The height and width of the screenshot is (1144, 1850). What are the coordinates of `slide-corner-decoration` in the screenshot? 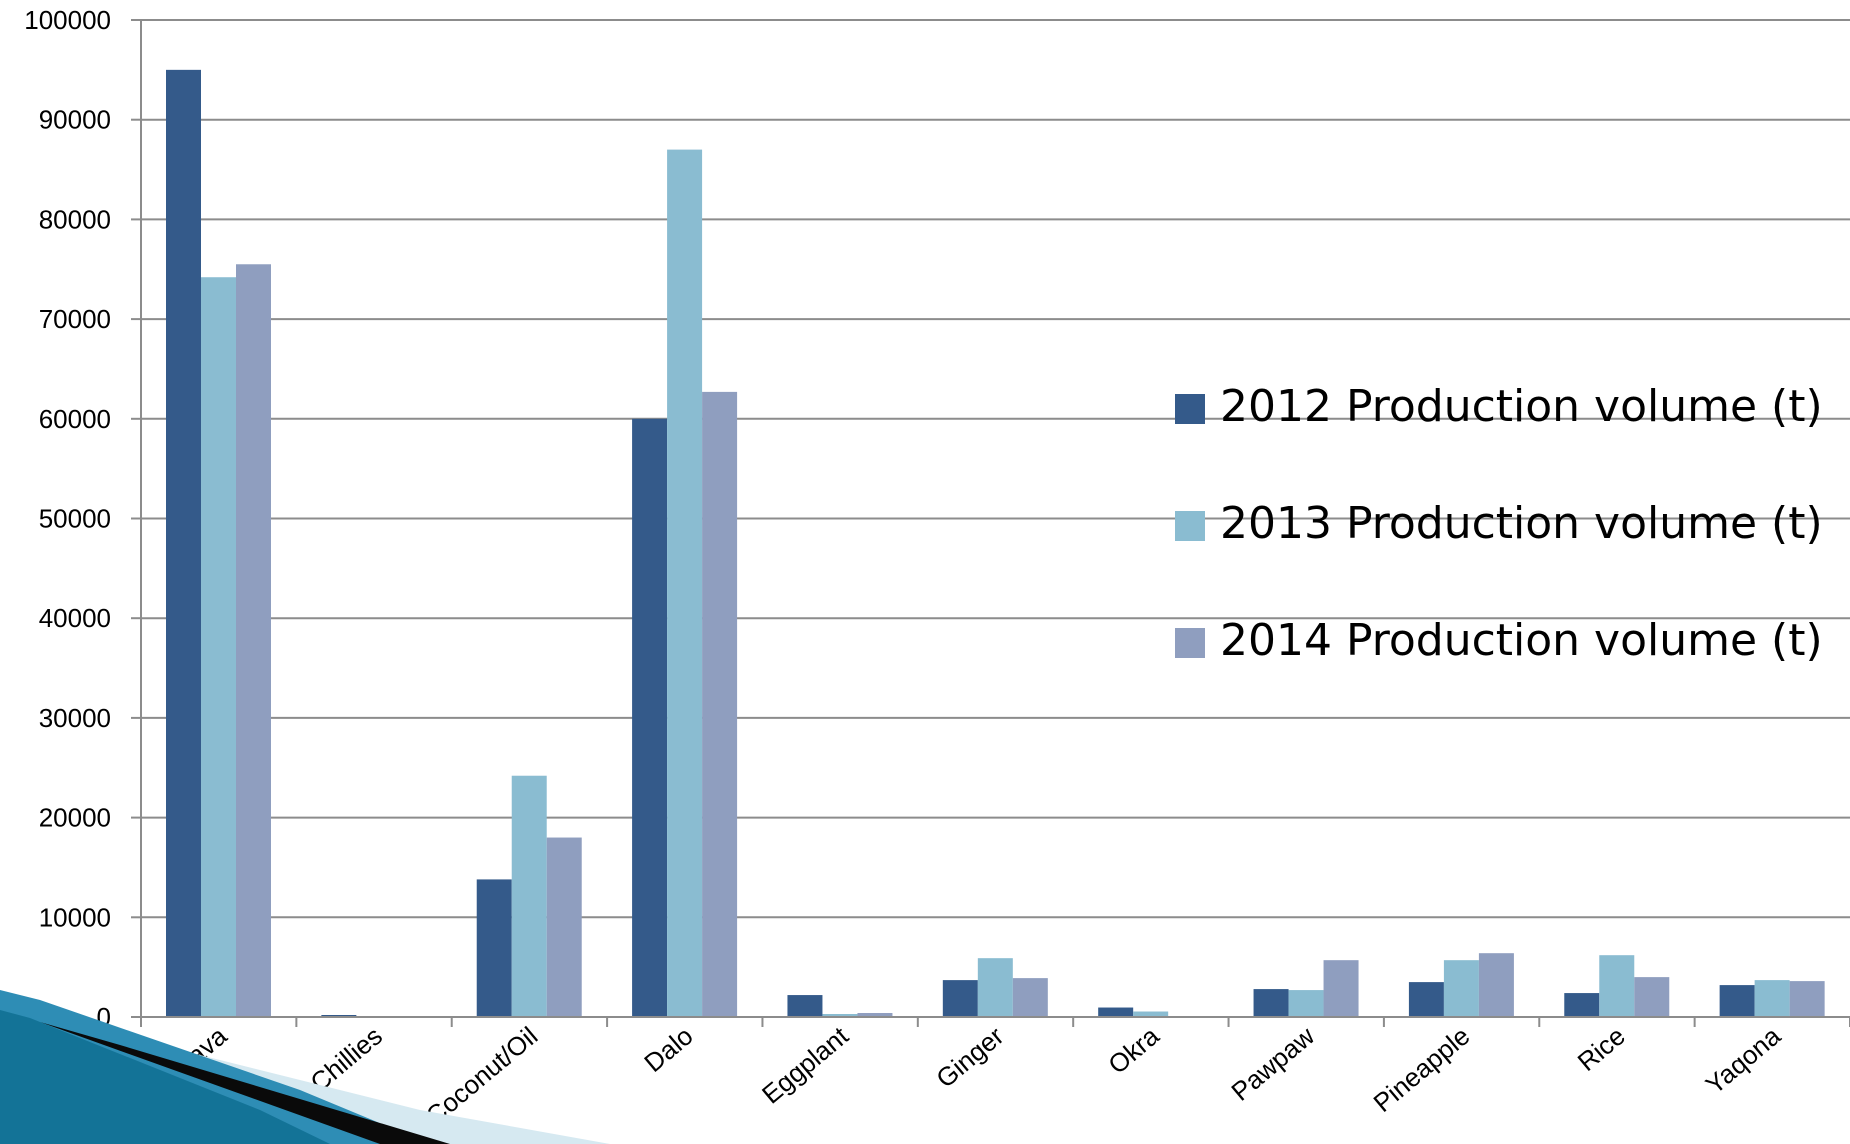 It's located at (305, 1067).